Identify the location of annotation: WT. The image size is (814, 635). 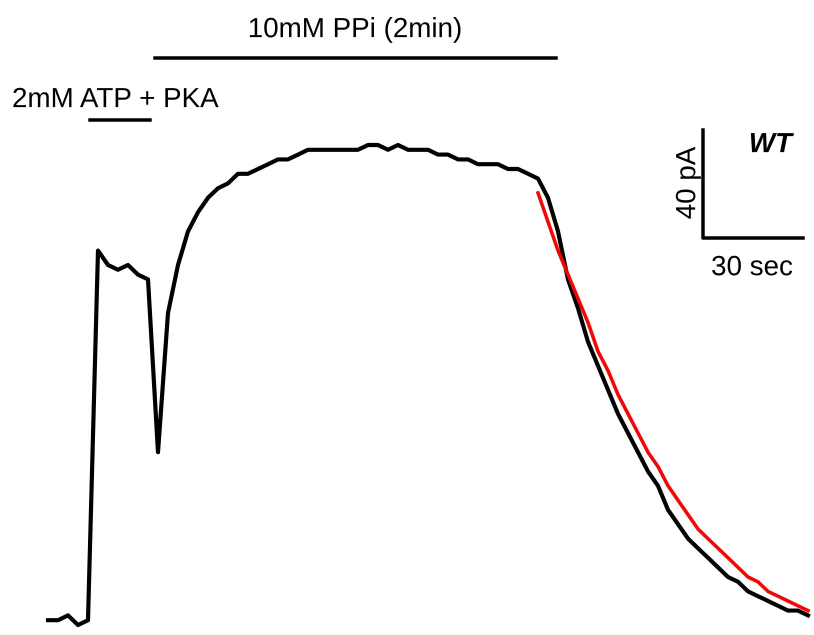
(772, 142).